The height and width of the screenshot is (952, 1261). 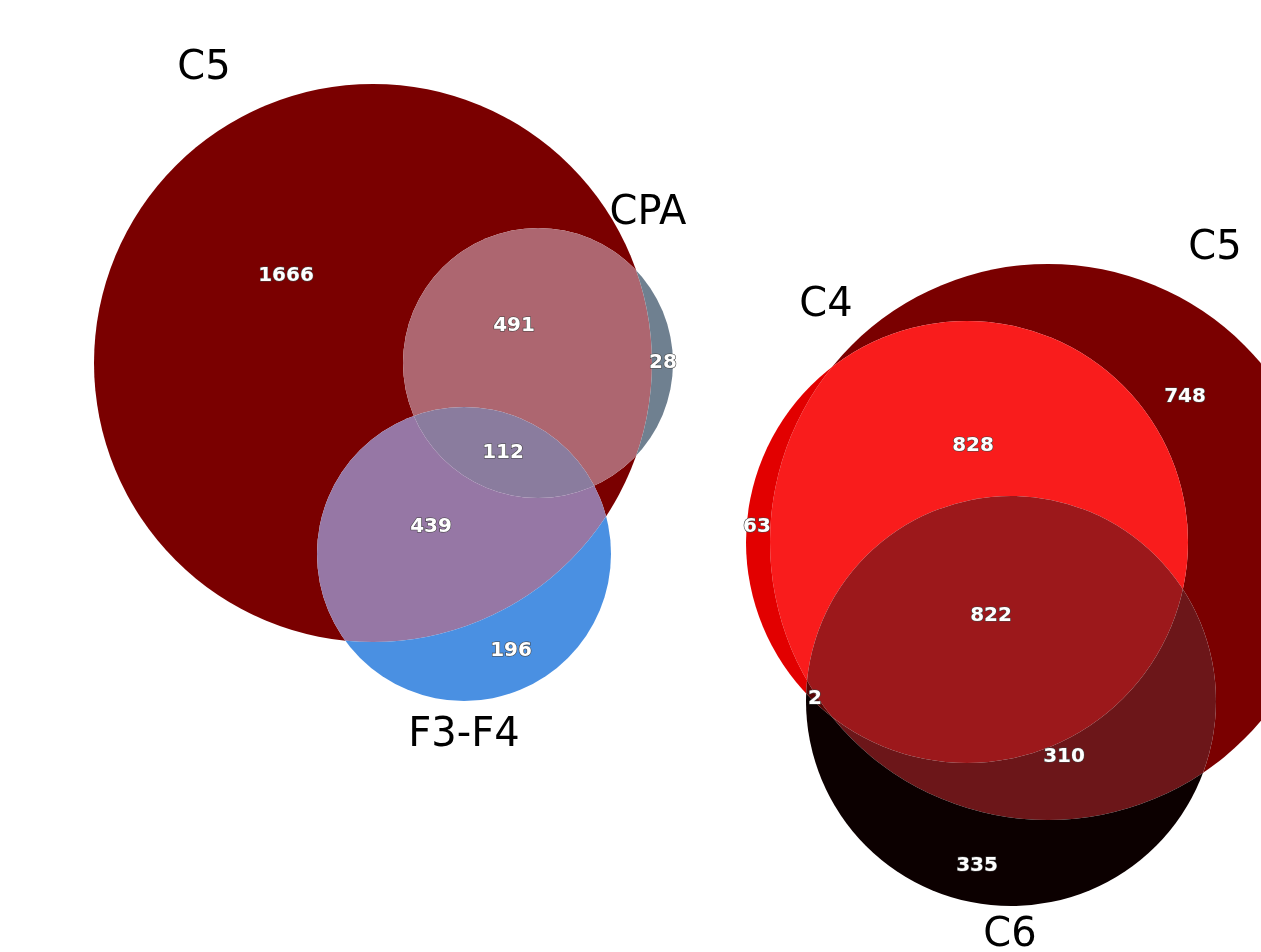 What do you see at coordinates (826, 302) in the screenshot?
I see `text: C4` at bounding box center [826, 302].